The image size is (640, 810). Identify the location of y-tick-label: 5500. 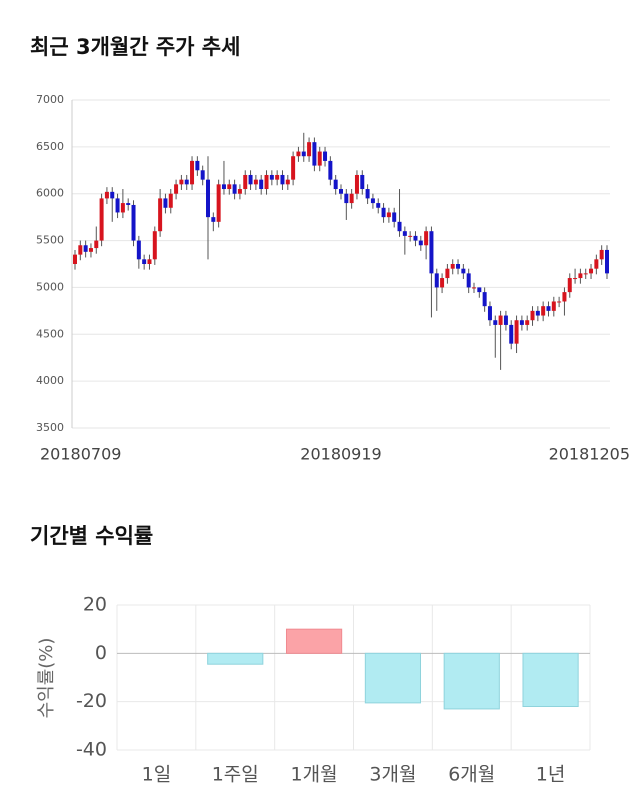
(50, 240).